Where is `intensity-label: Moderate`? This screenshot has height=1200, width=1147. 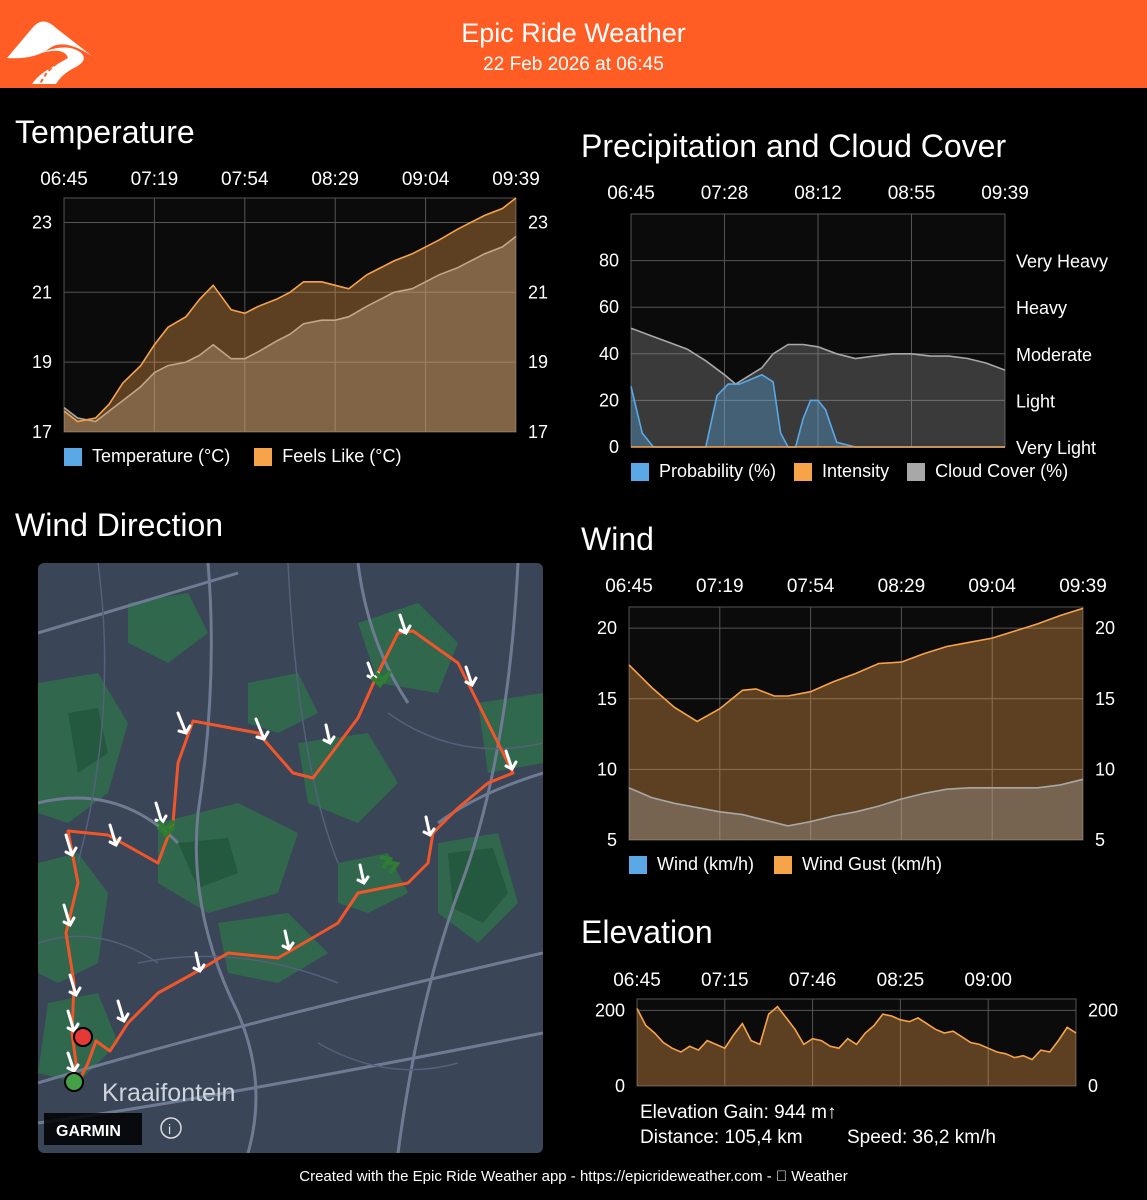 intensity-label: Moderate is located at coordinates (1054, 355).